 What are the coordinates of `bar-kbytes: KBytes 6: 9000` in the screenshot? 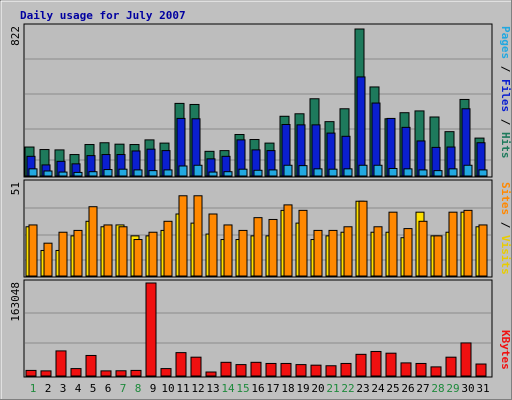 It's located at (106, 373).